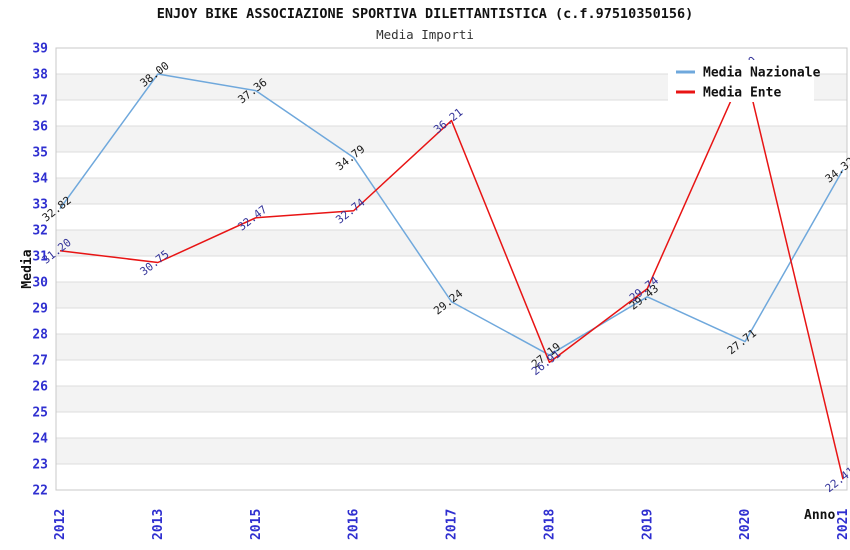 The height and width of the screenshot is (550, 850). Describe the element at coordinates (40, 413) in the screenshot. I see `y-tick-label: 25` at that location.